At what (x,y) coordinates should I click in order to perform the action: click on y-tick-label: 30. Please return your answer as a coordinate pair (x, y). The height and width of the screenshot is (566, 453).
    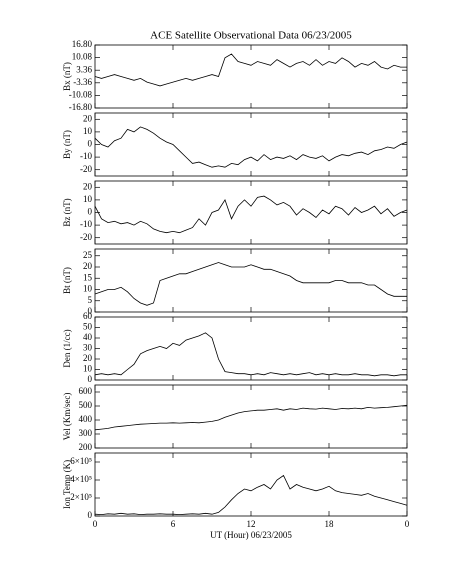
    Looking at the image, I should click on (88, 348).